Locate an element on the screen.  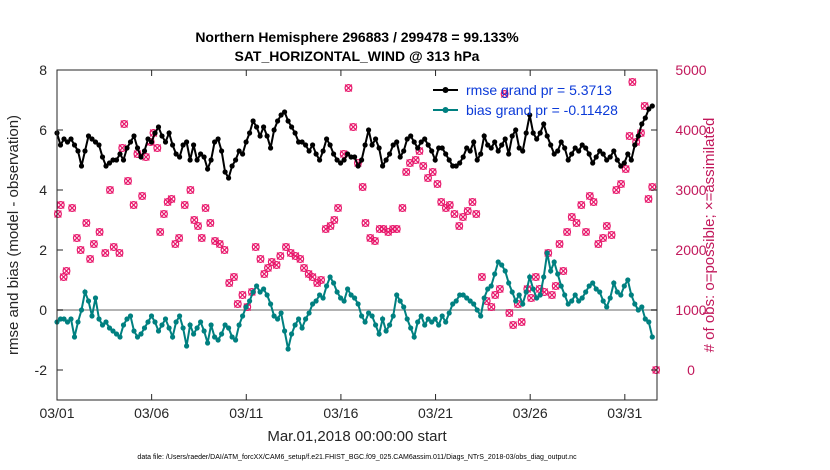
y2-tick-label: 0 is located at coordinates (691, 370).